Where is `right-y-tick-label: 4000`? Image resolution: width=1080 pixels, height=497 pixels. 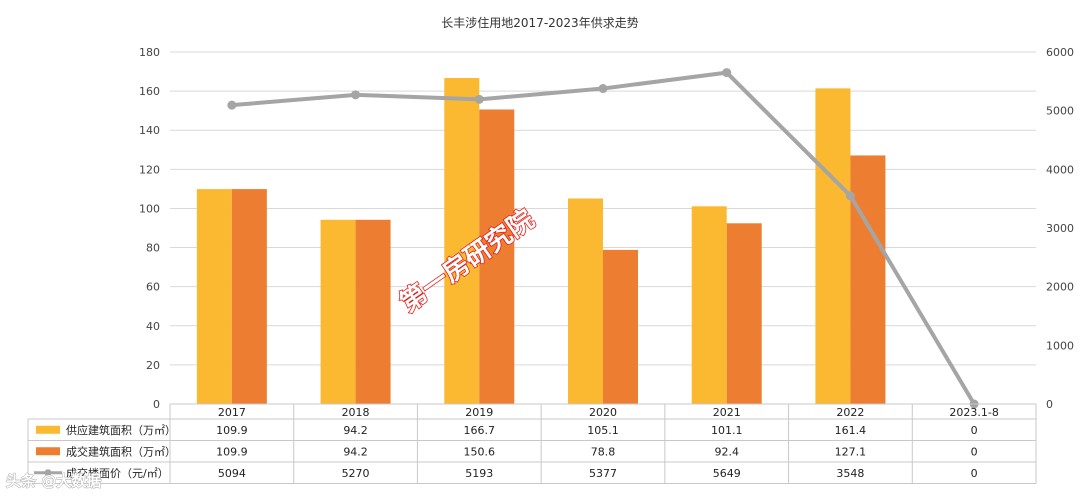
right-y-tick-label: 4000 is located at coordinates (1060, 169).